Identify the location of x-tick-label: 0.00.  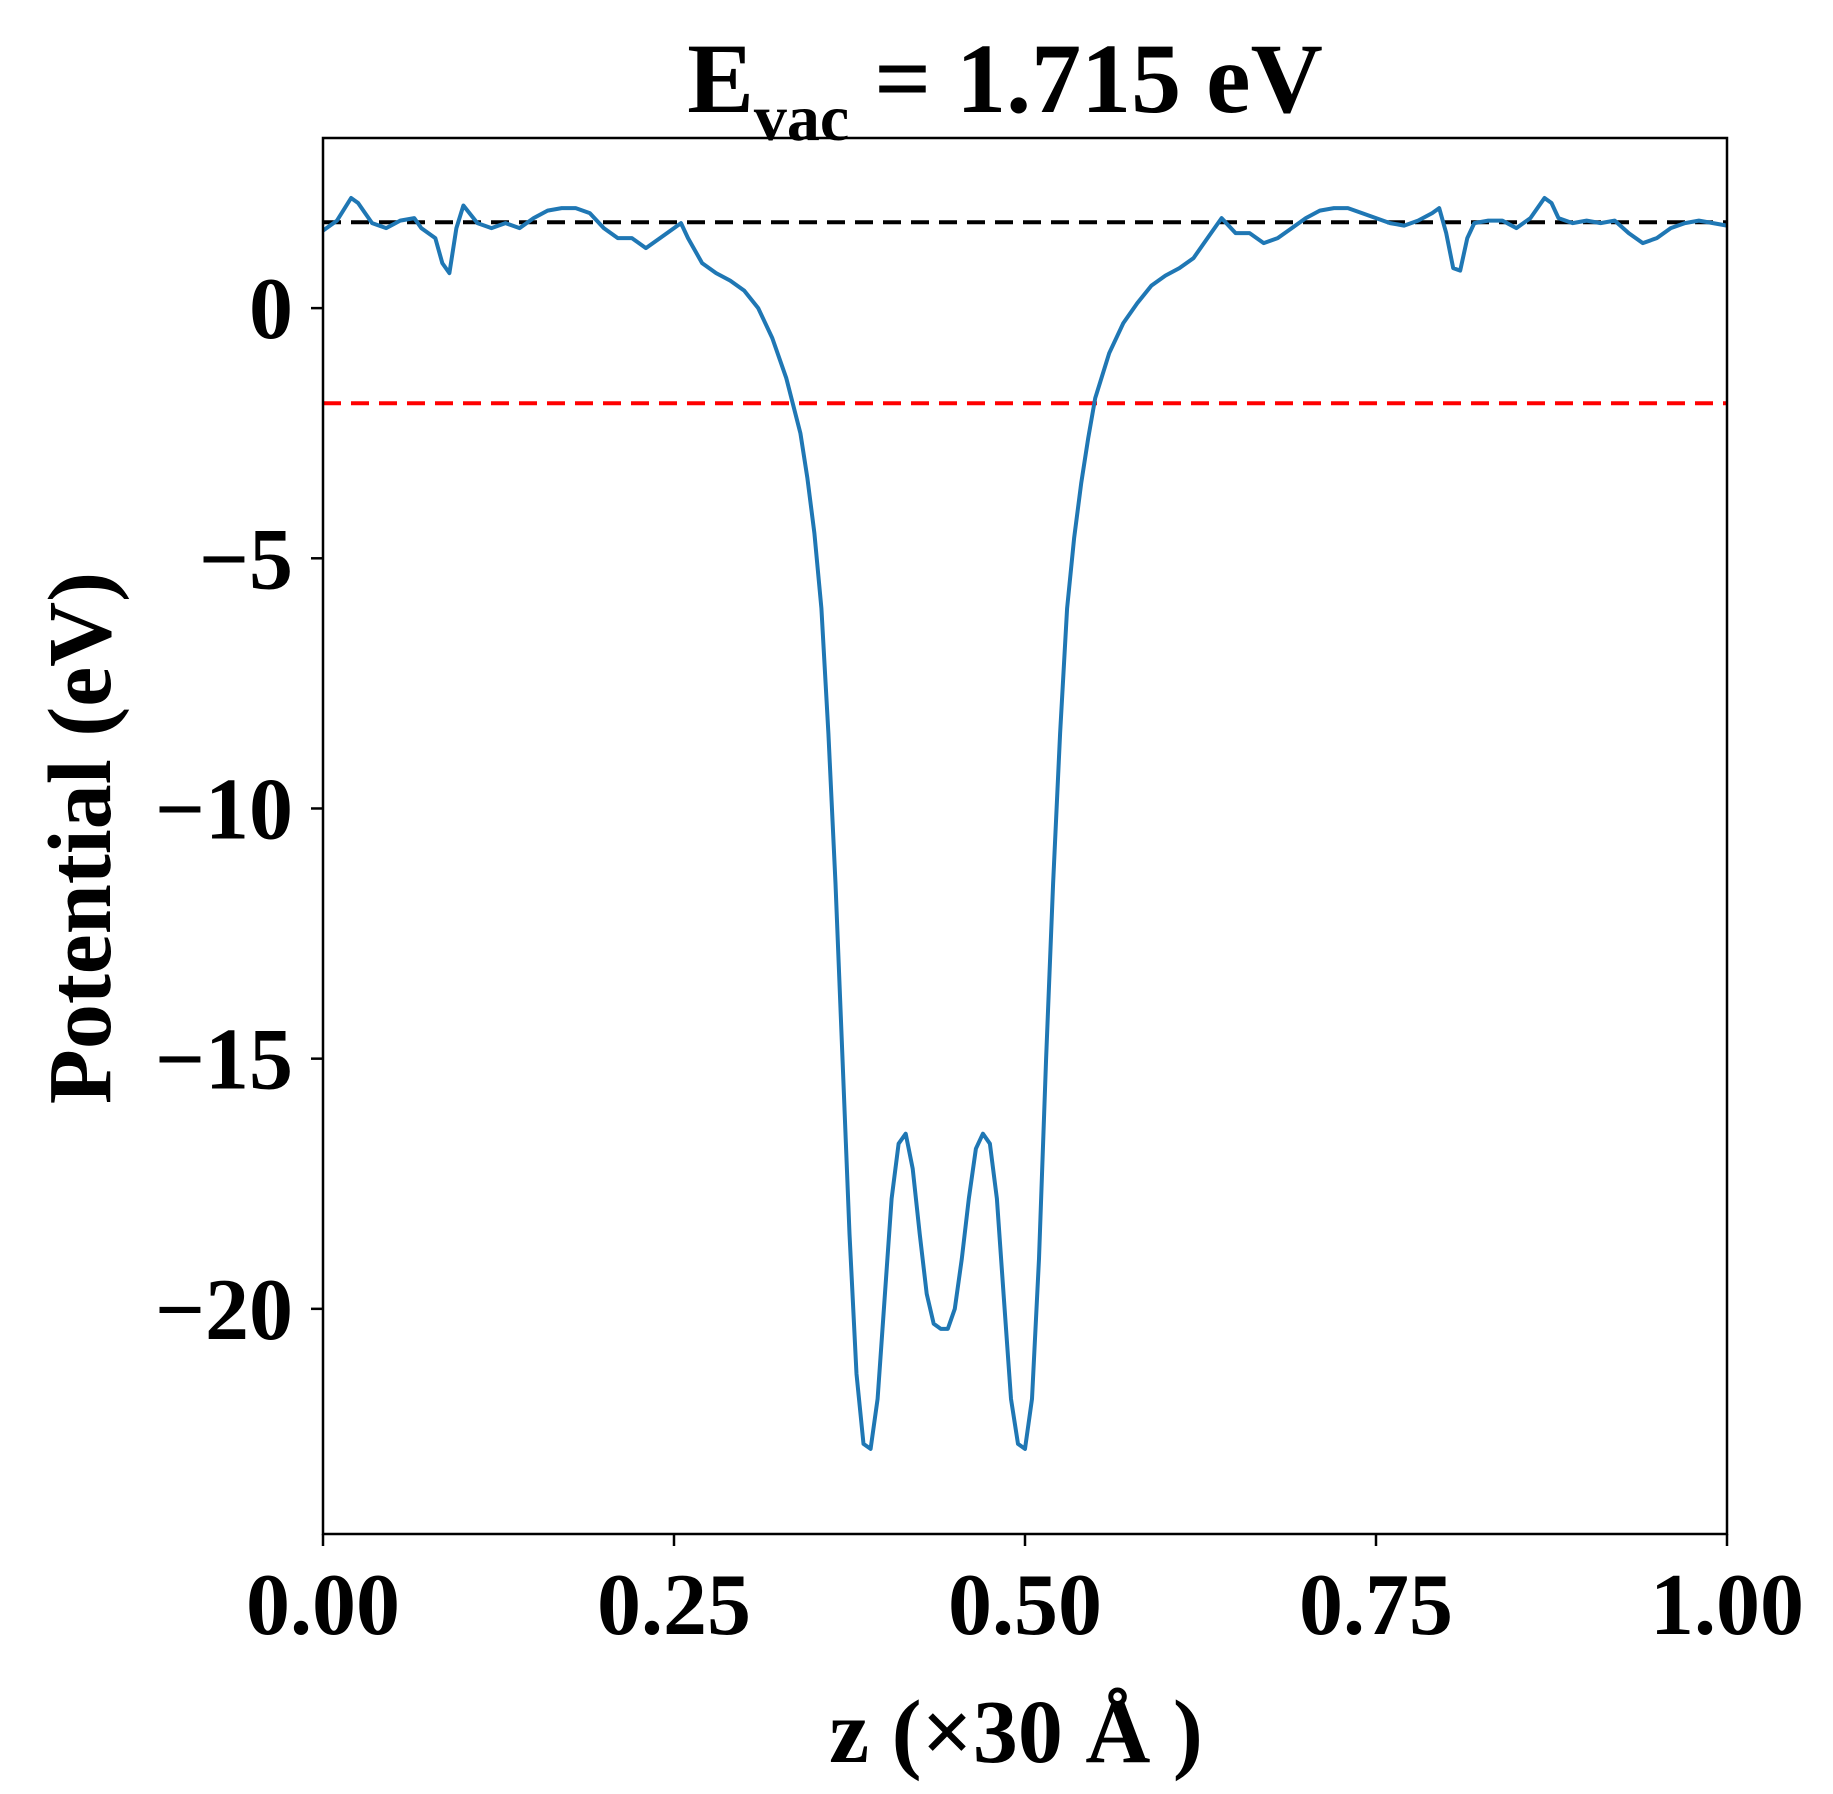
(323, 1605).